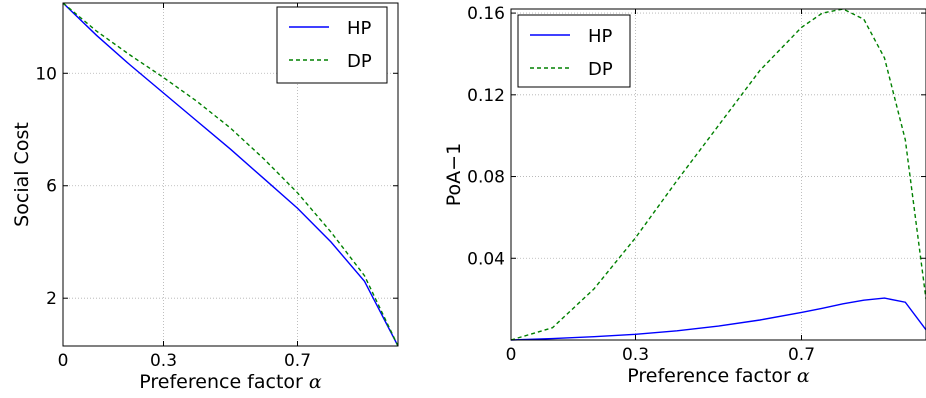  What do you see at coordinates (46, 74) in the screenshot?
I see `y-tick-label: 10` at bounding box center [46, 74].